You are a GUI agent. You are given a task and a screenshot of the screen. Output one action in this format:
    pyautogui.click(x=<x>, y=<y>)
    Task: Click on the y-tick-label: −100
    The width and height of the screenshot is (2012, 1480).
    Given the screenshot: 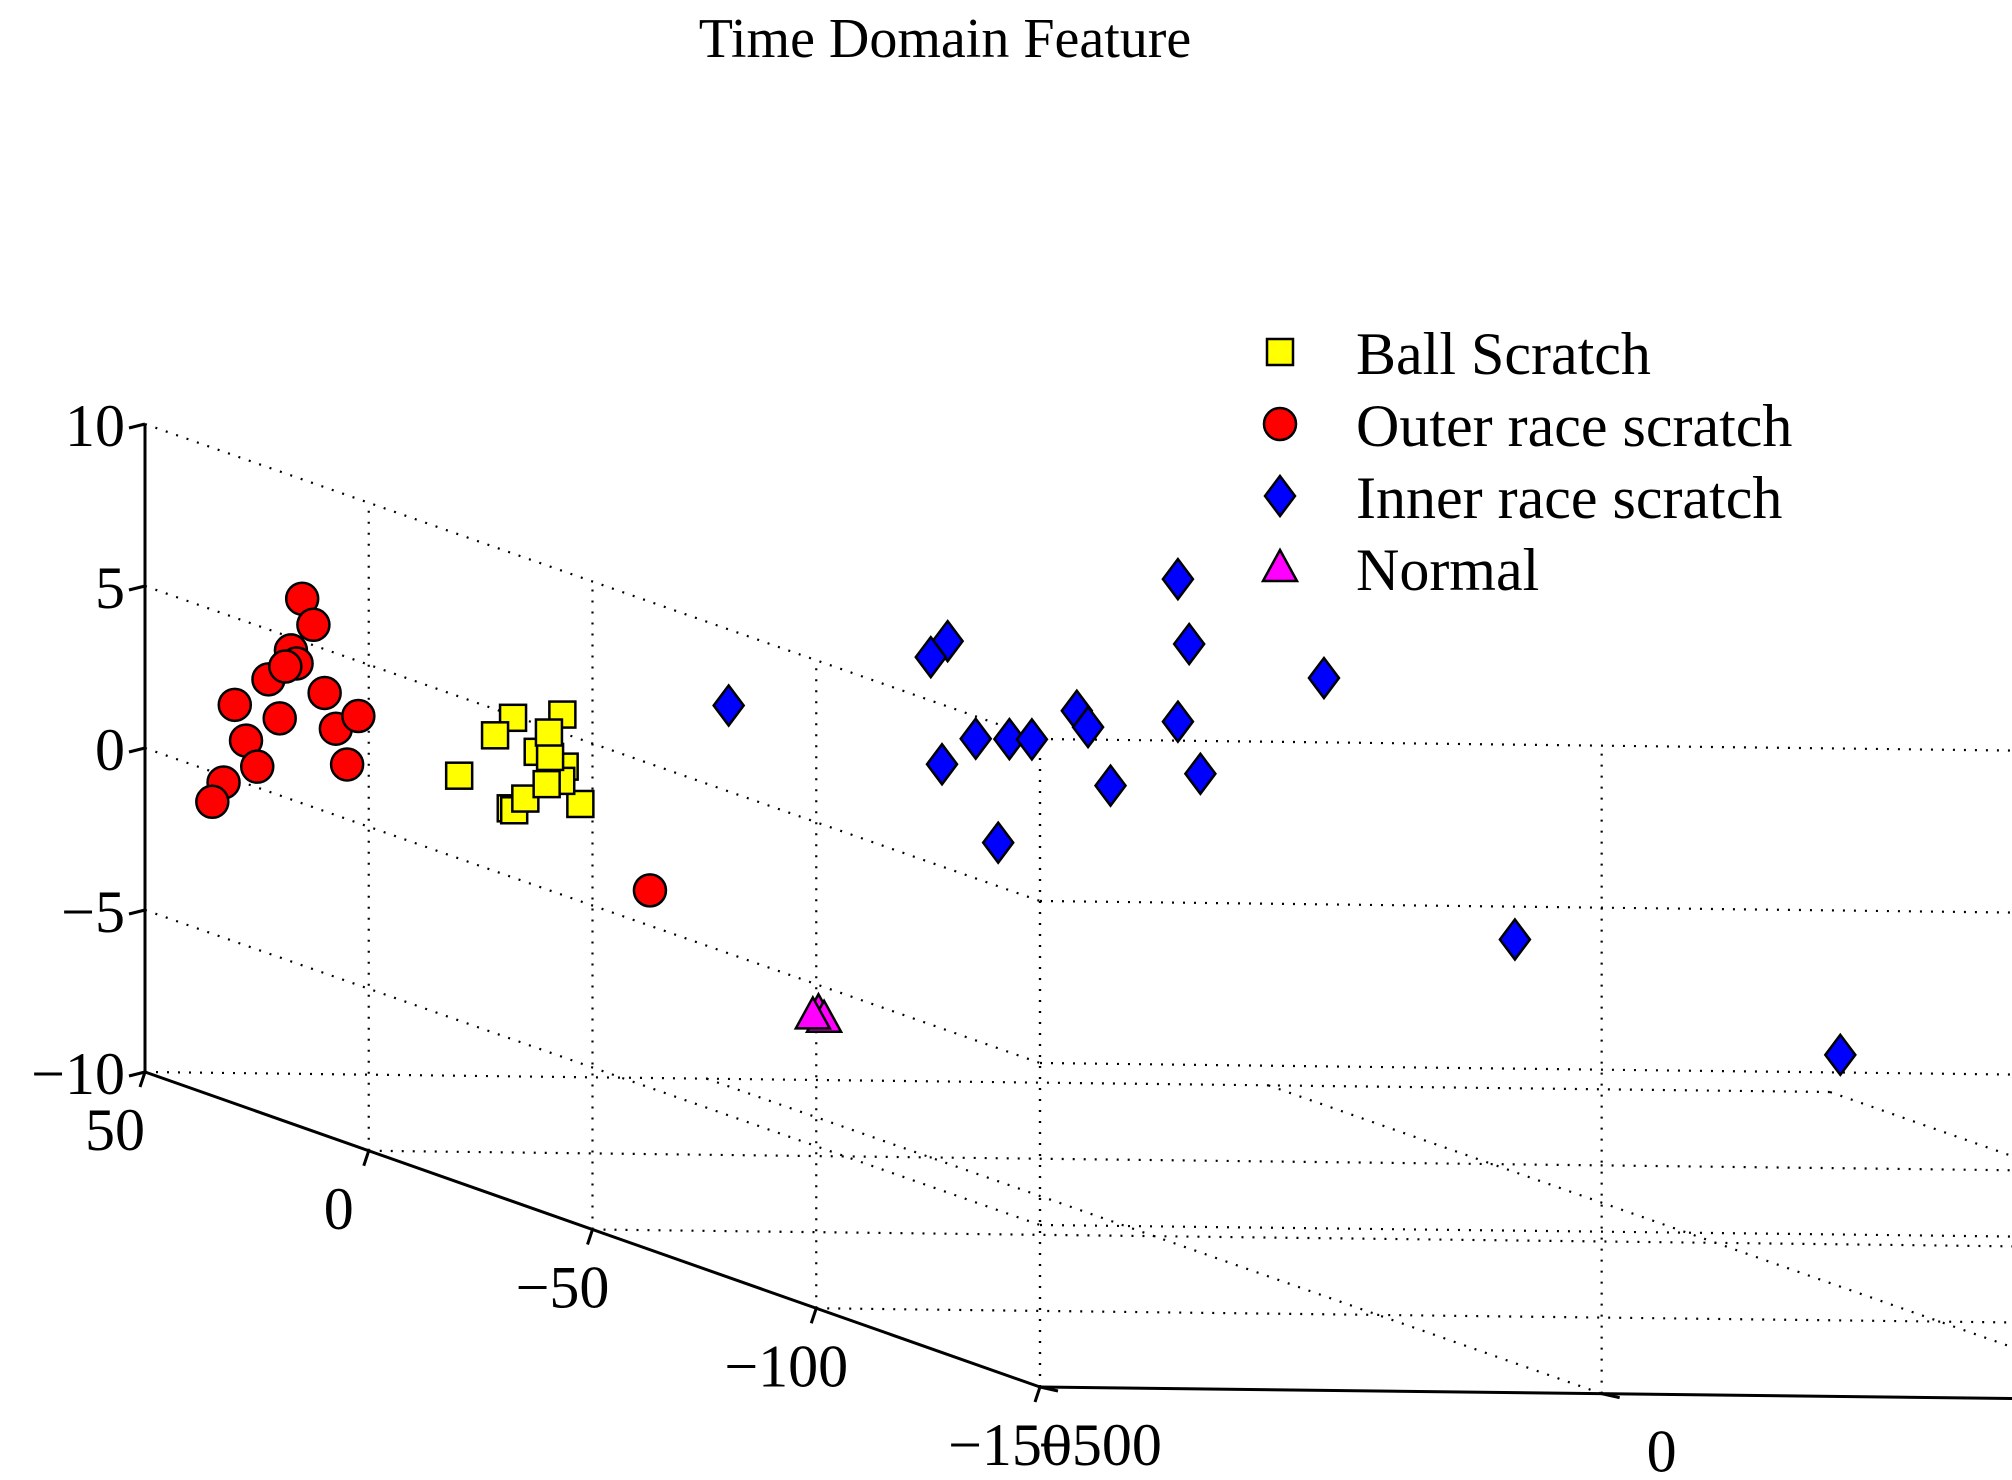 What is the action you would take?
    pyautogui.click(x=786, y=1366)
    